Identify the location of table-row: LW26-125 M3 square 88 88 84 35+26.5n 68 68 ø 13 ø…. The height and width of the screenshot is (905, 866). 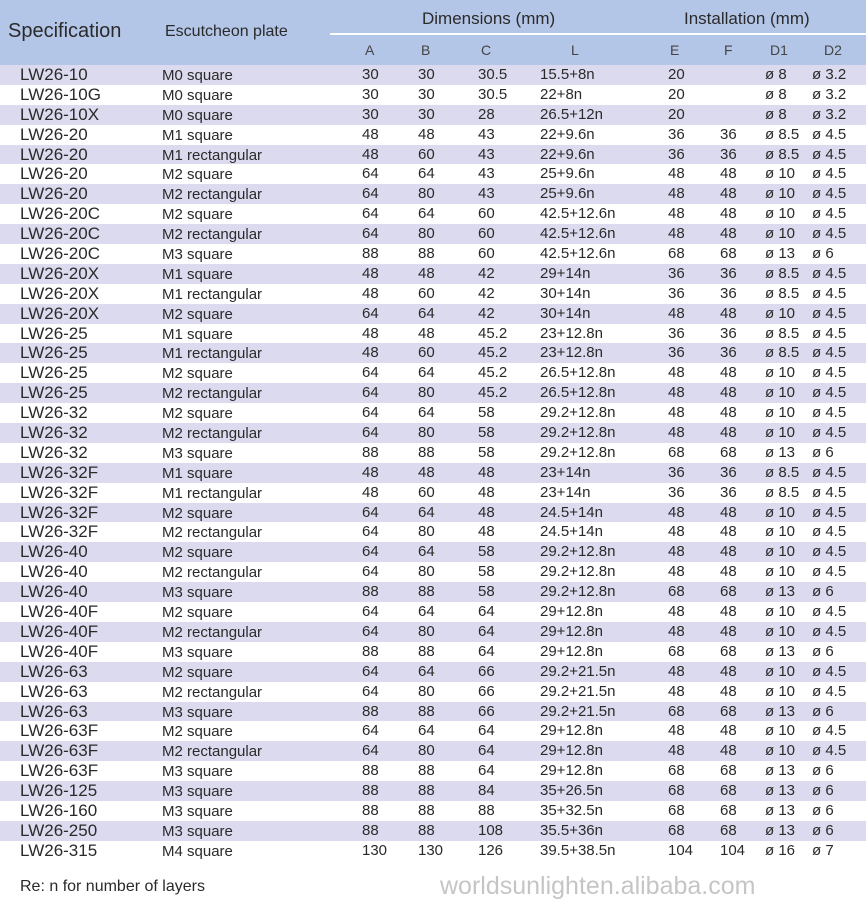
(433, 791).